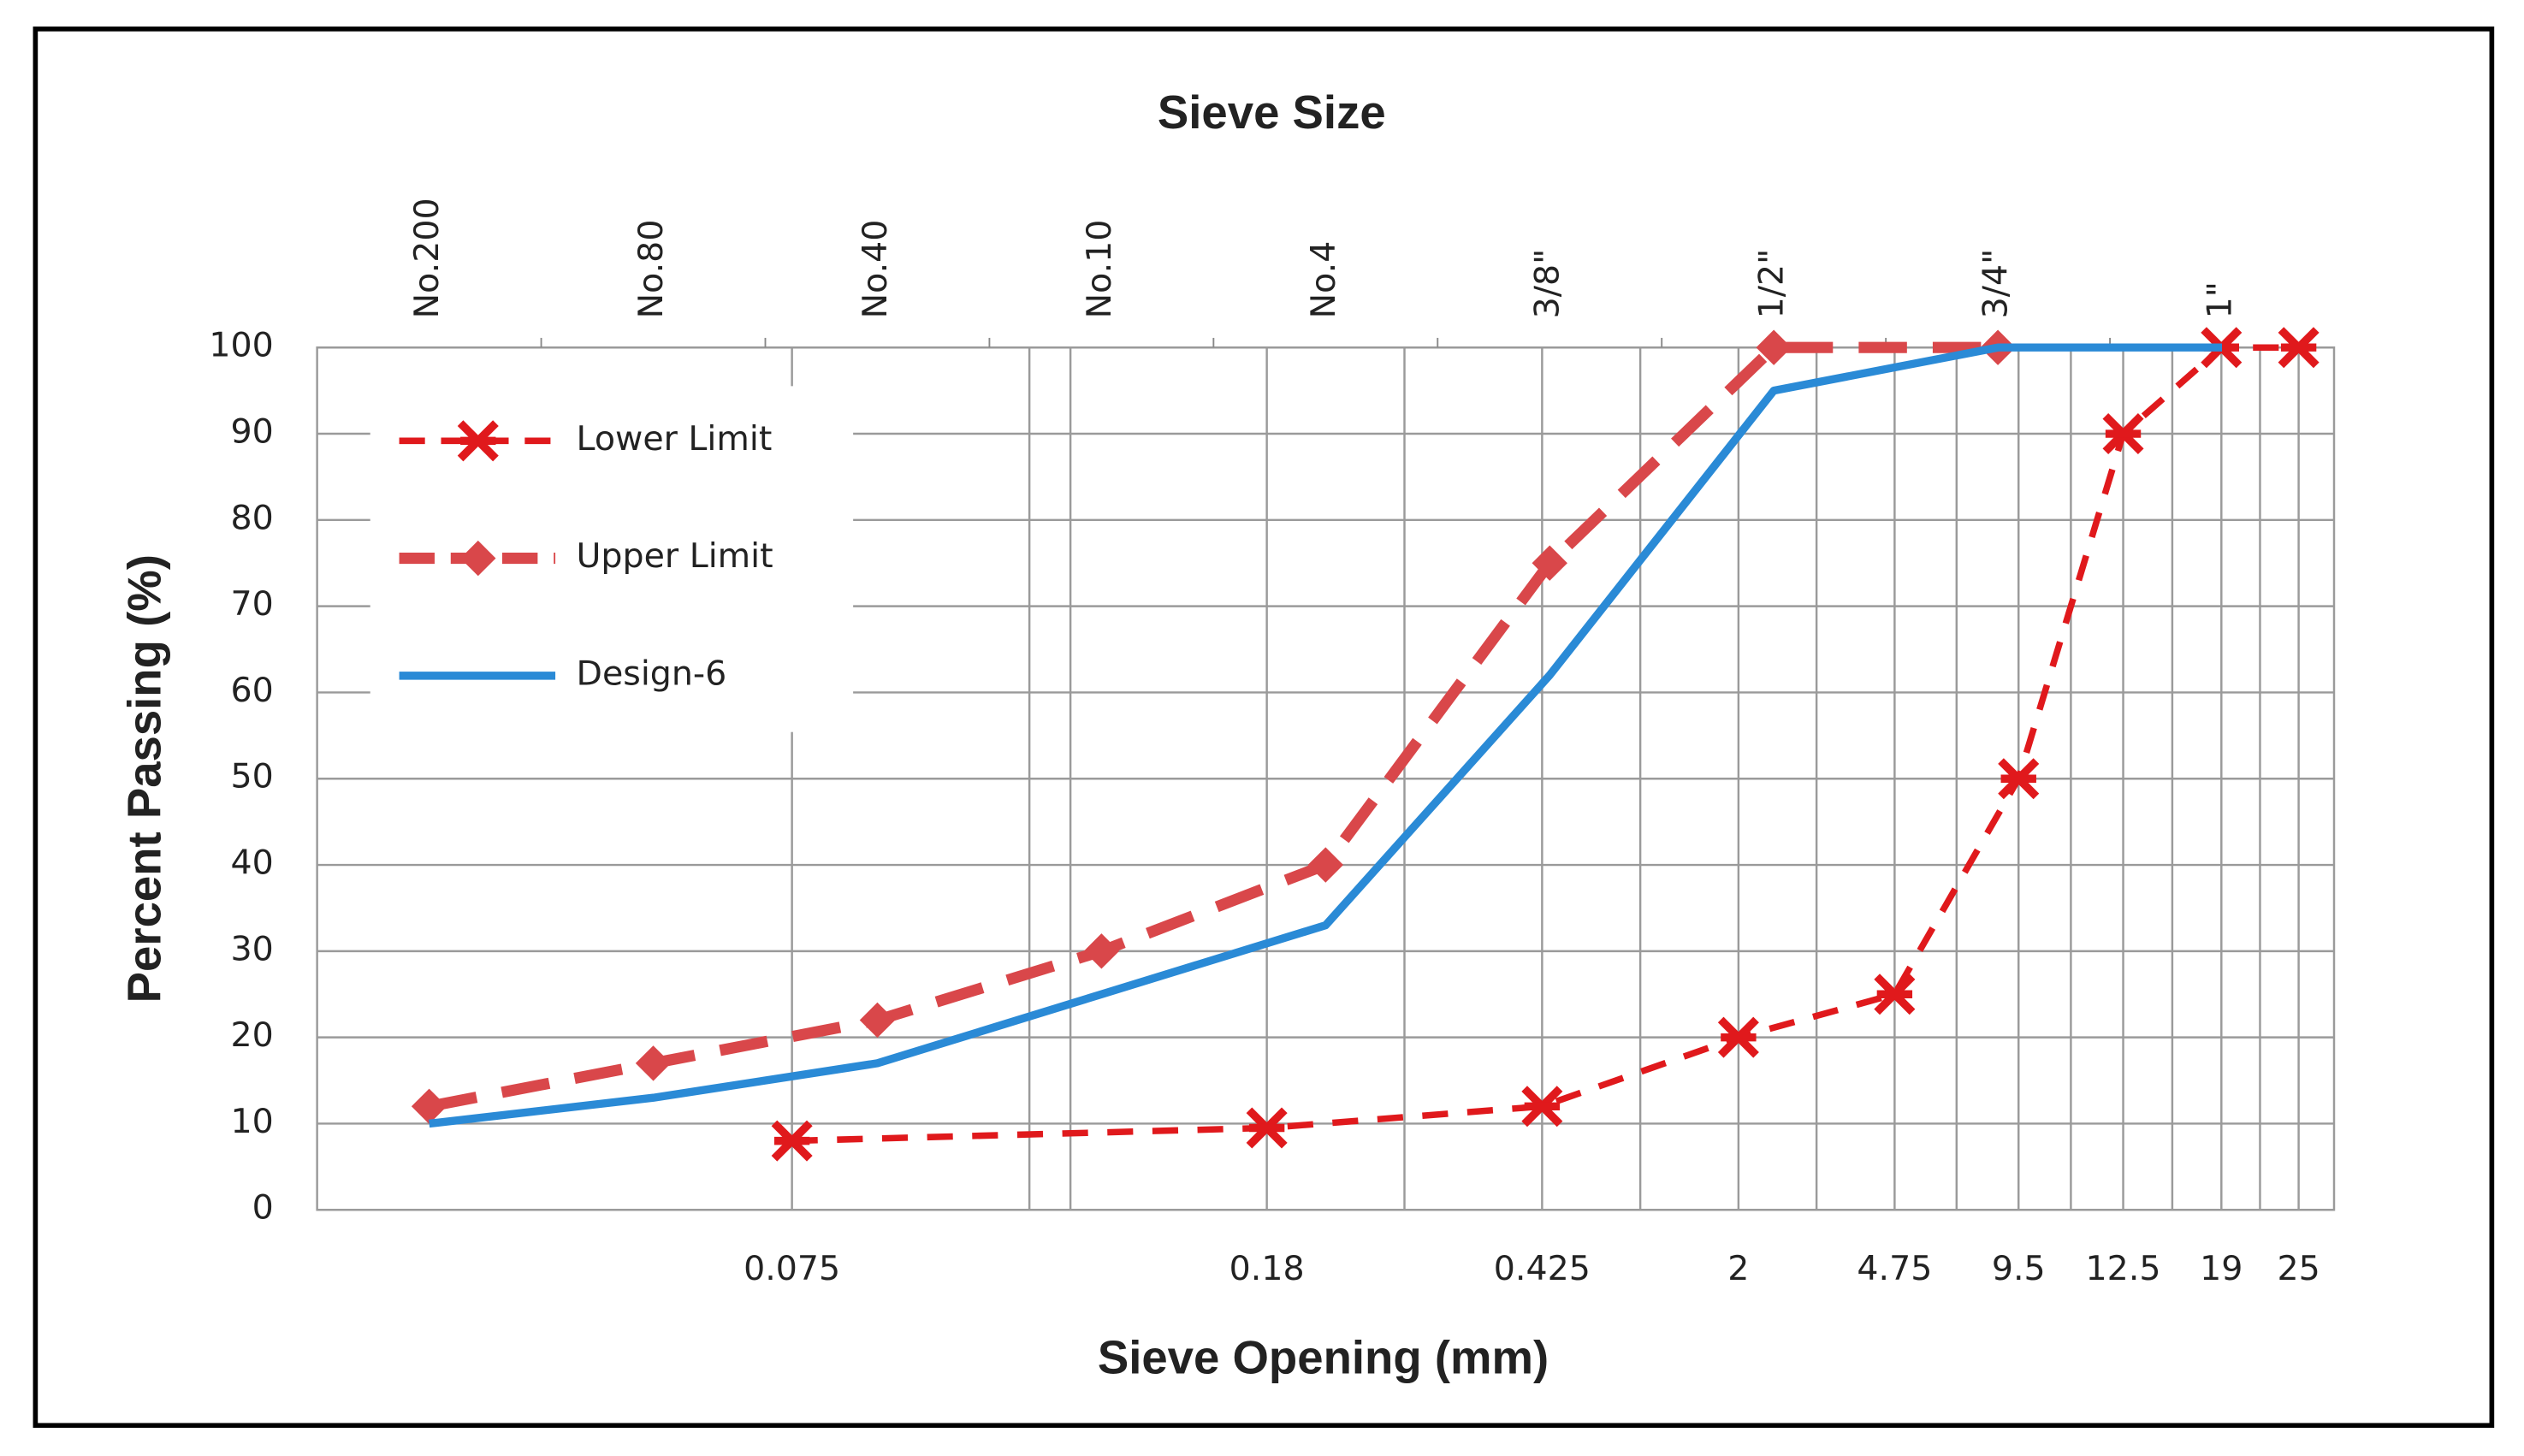 This screenshot has height=1456, width=2524. Describe the element at coordinates (1323, 1357) in the screenshot. I see `x-axis-title: Sieve Opening (mm)` at that location.